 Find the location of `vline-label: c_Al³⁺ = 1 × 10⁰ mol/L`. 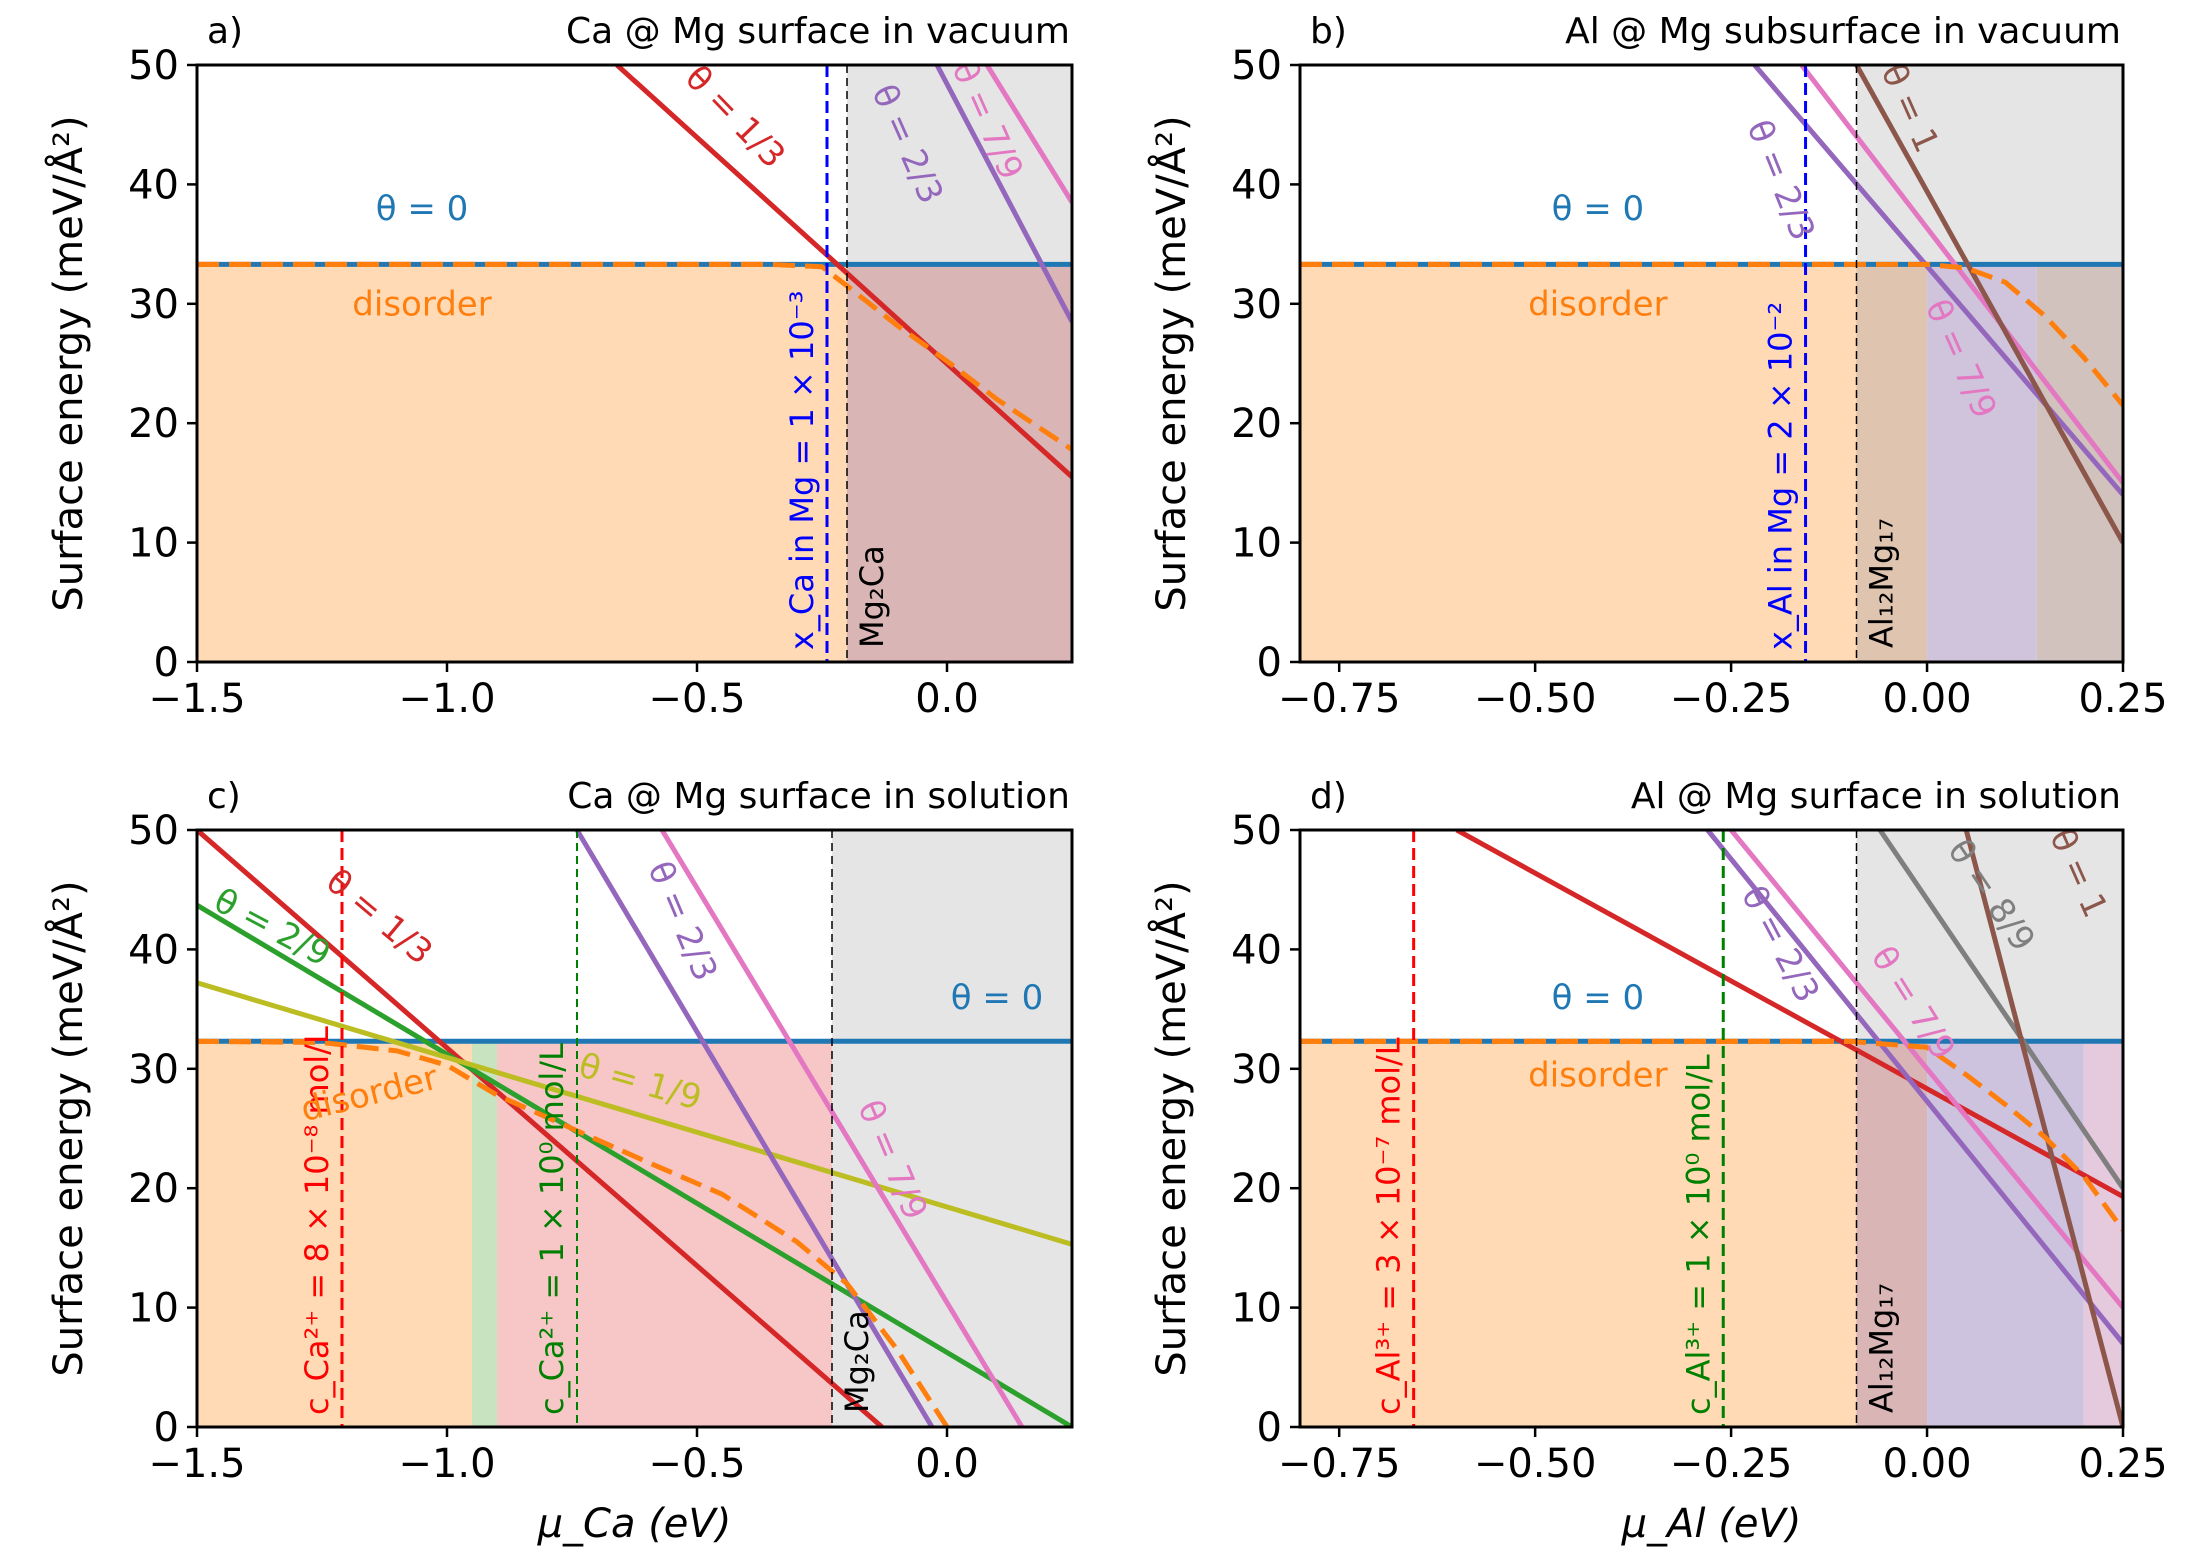

vline-label: c_Al³⁺ = 1 × 10⁰ mol/L is located at coordinates (1698, 1234).